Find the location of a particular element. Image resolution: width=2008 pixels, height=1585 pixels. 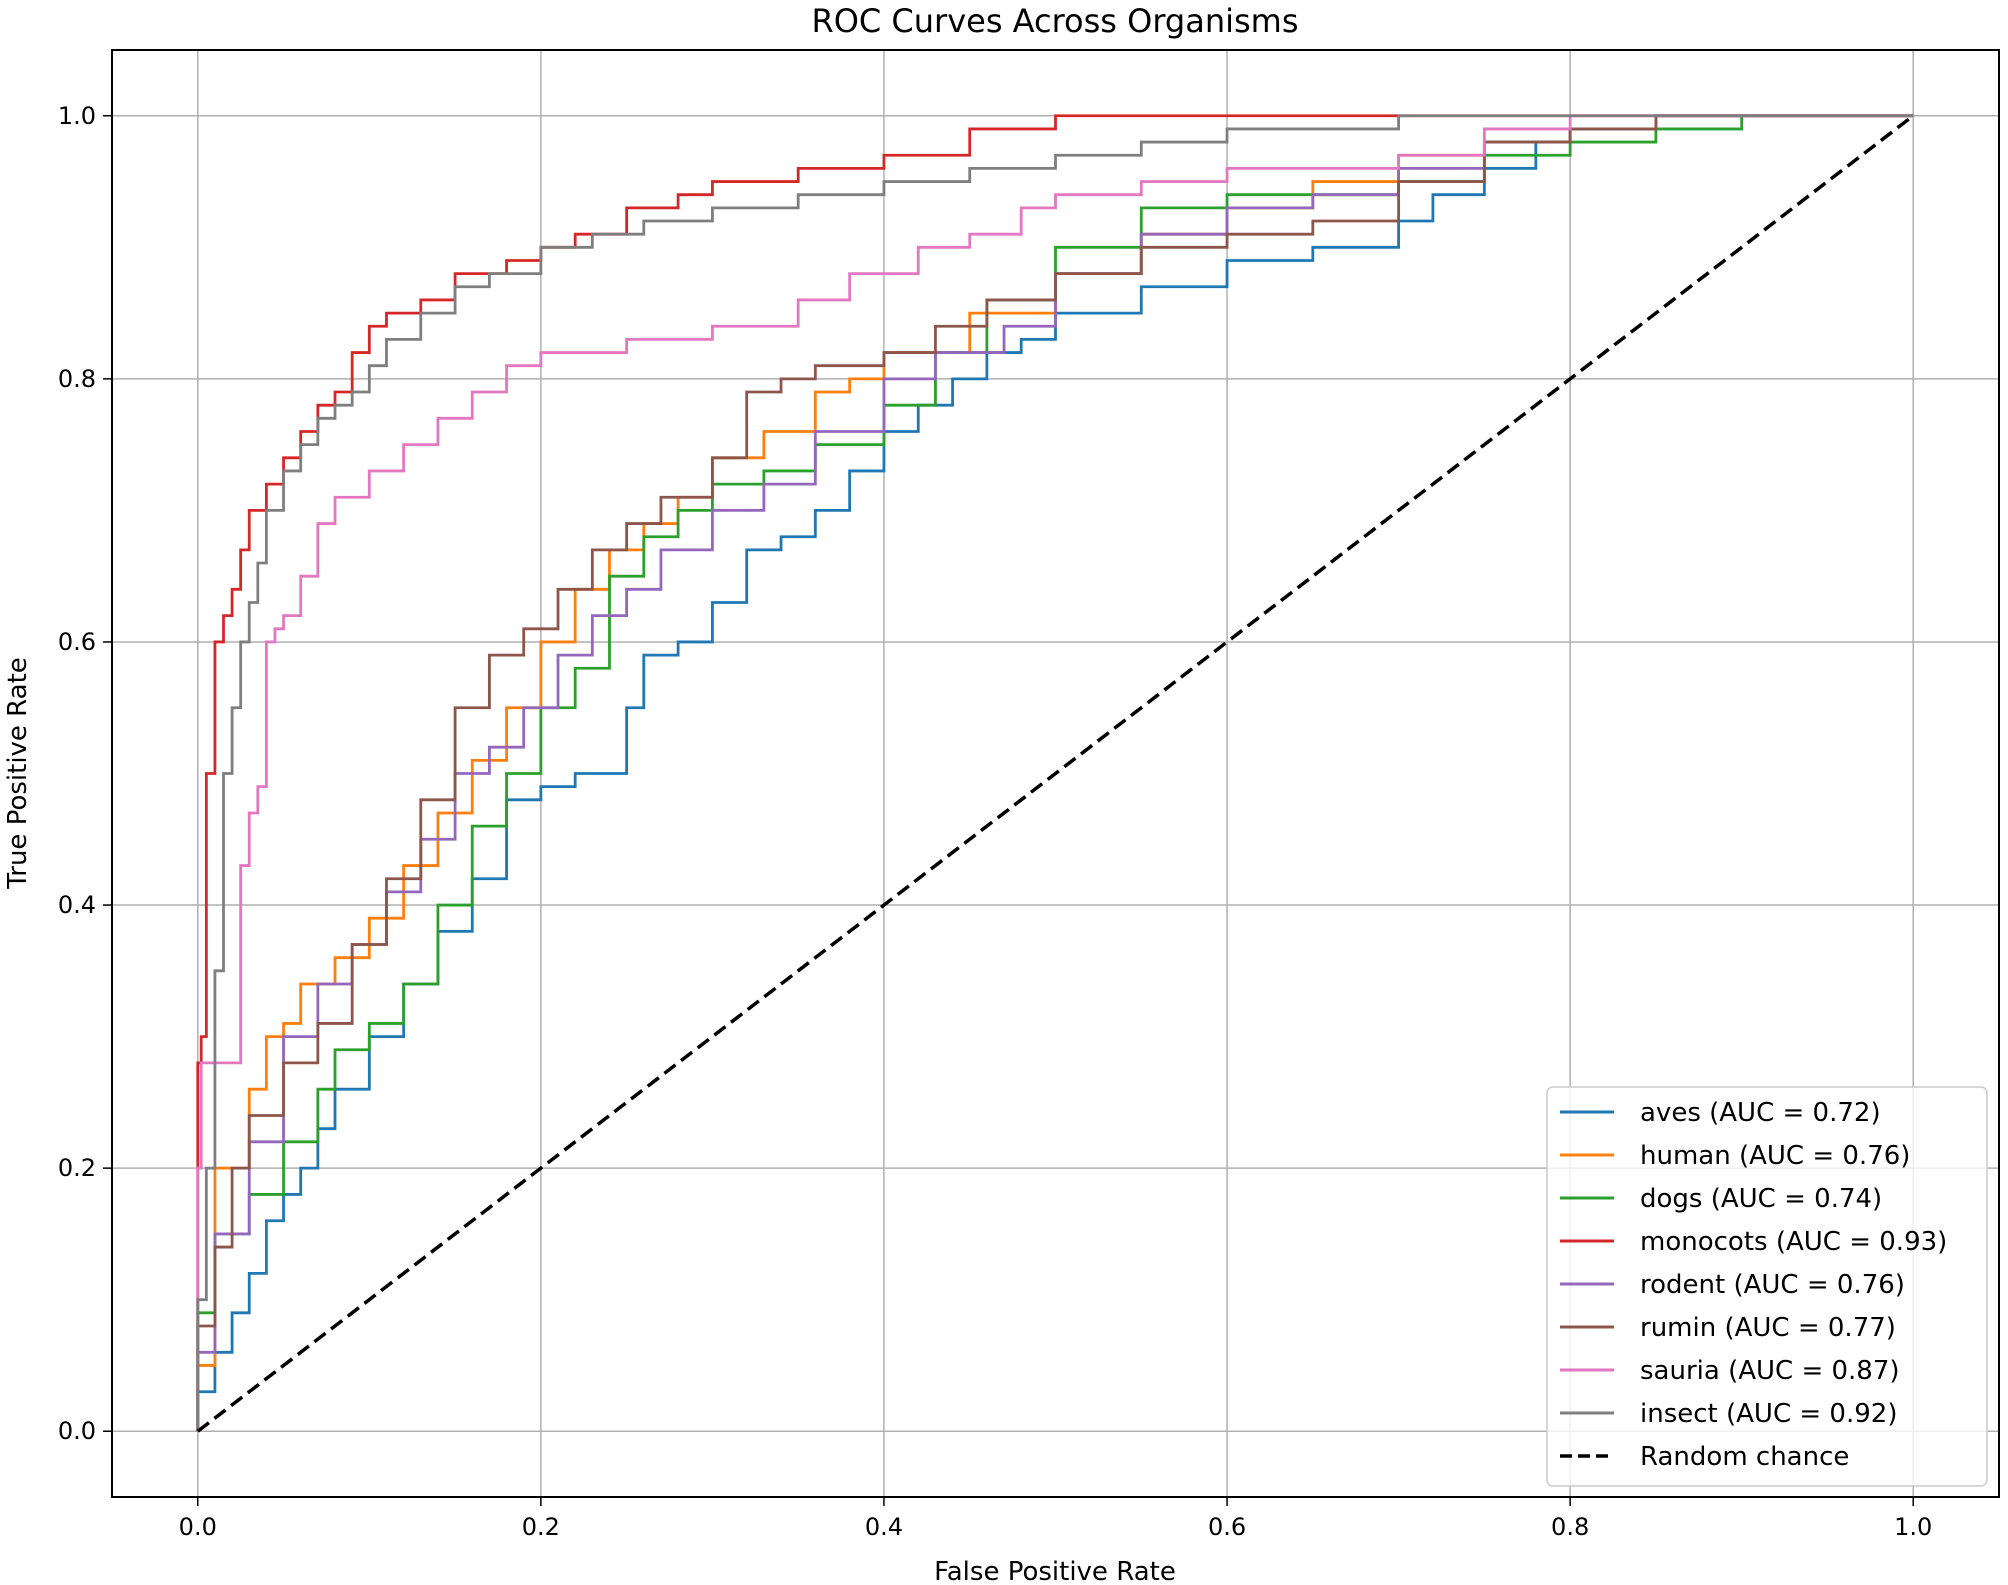

y-axis-label: True Positive Rate is located at coordinates (18, 773).